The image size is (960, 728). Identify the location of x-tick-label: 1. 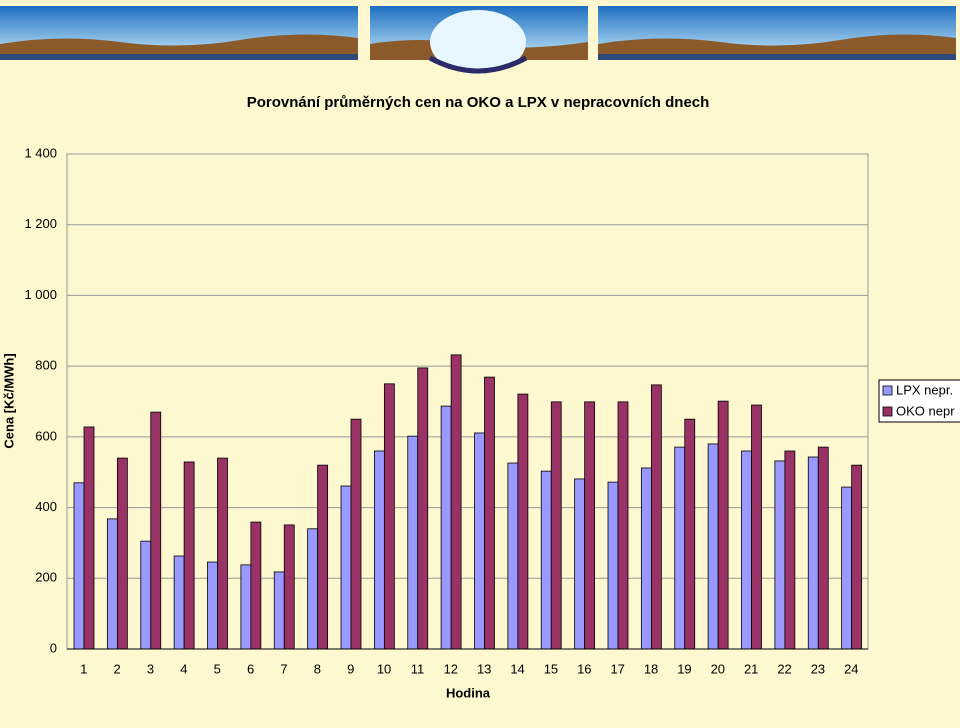
(83, 668).